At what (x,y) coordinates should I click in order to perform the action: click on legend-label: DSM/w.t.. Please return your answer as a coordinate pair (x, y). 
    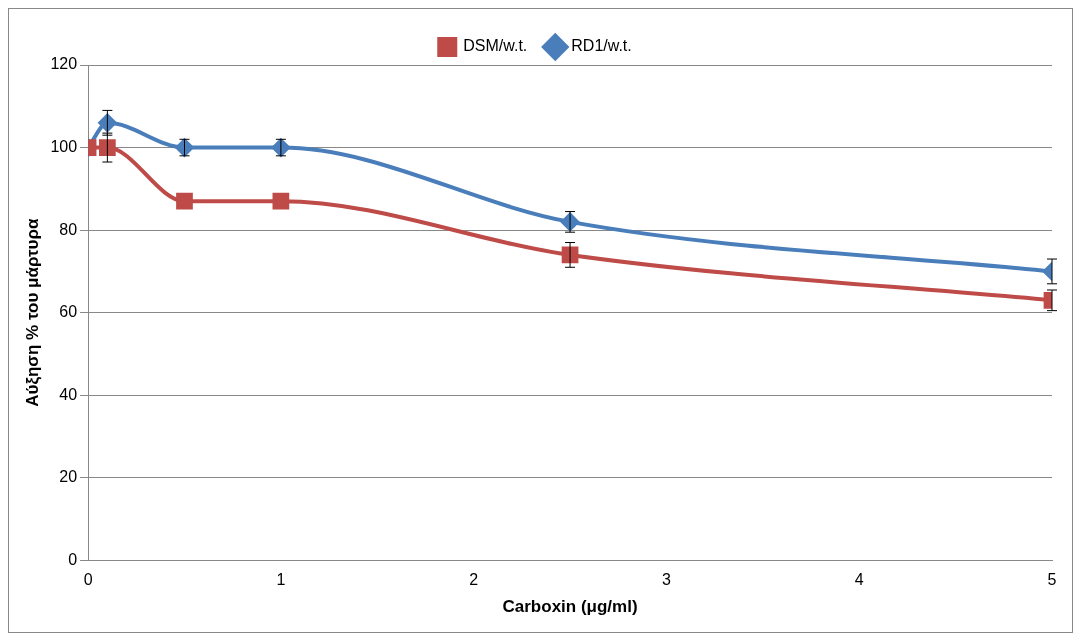
    Looking at the image, I should click on (495, 46).